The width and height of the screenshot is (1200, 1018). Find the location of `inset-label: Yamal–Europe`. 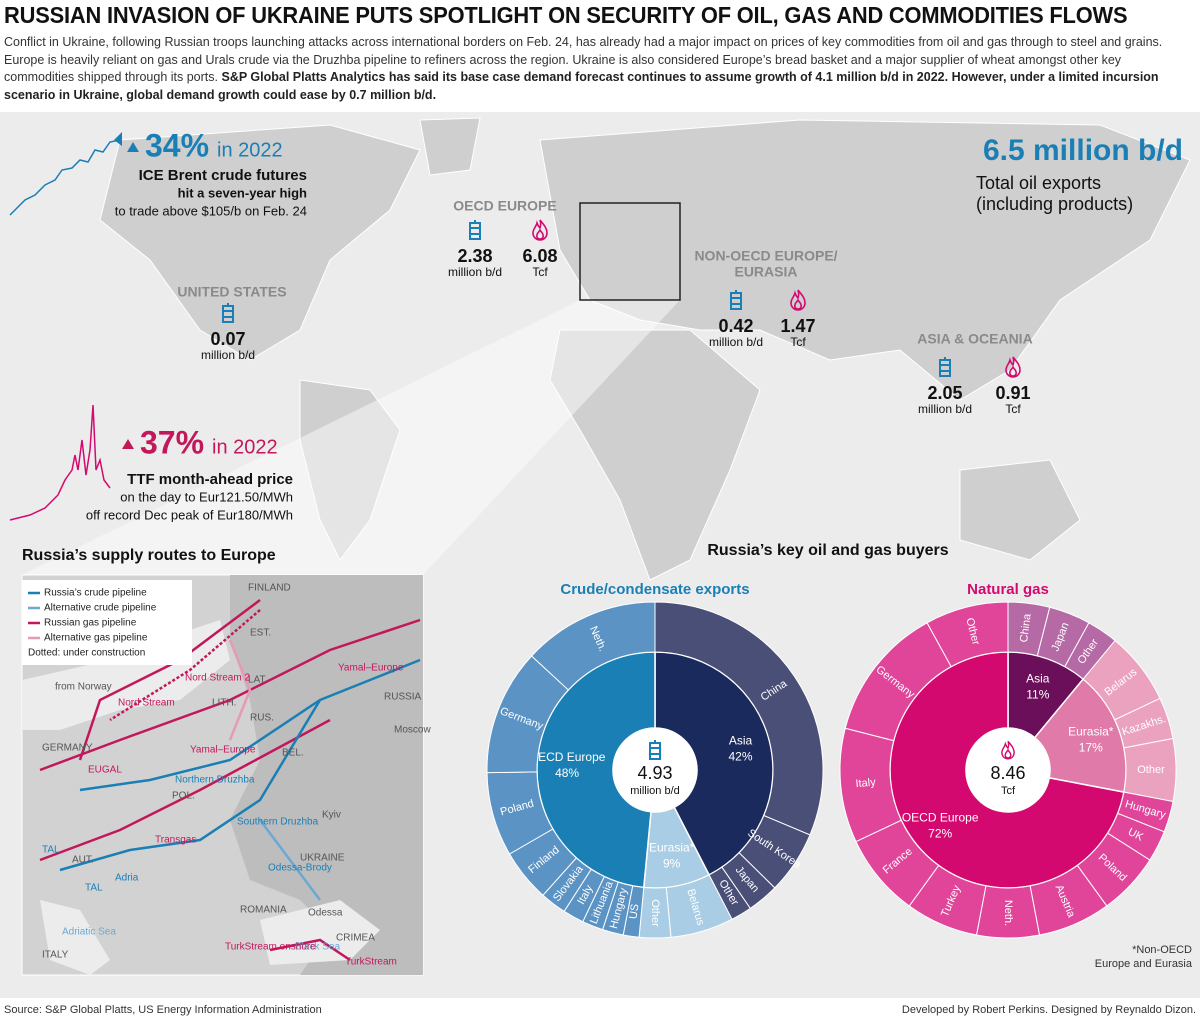

inset-label: Yamal–Europe is located at coordinates (223, 750).